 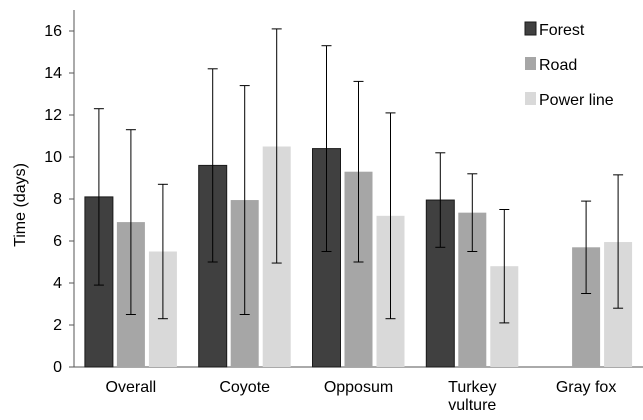 What do you see at coordinates (53, 73) in the screenshot?
I see `y-tick-label: 14` at bounding box center [53, 73].